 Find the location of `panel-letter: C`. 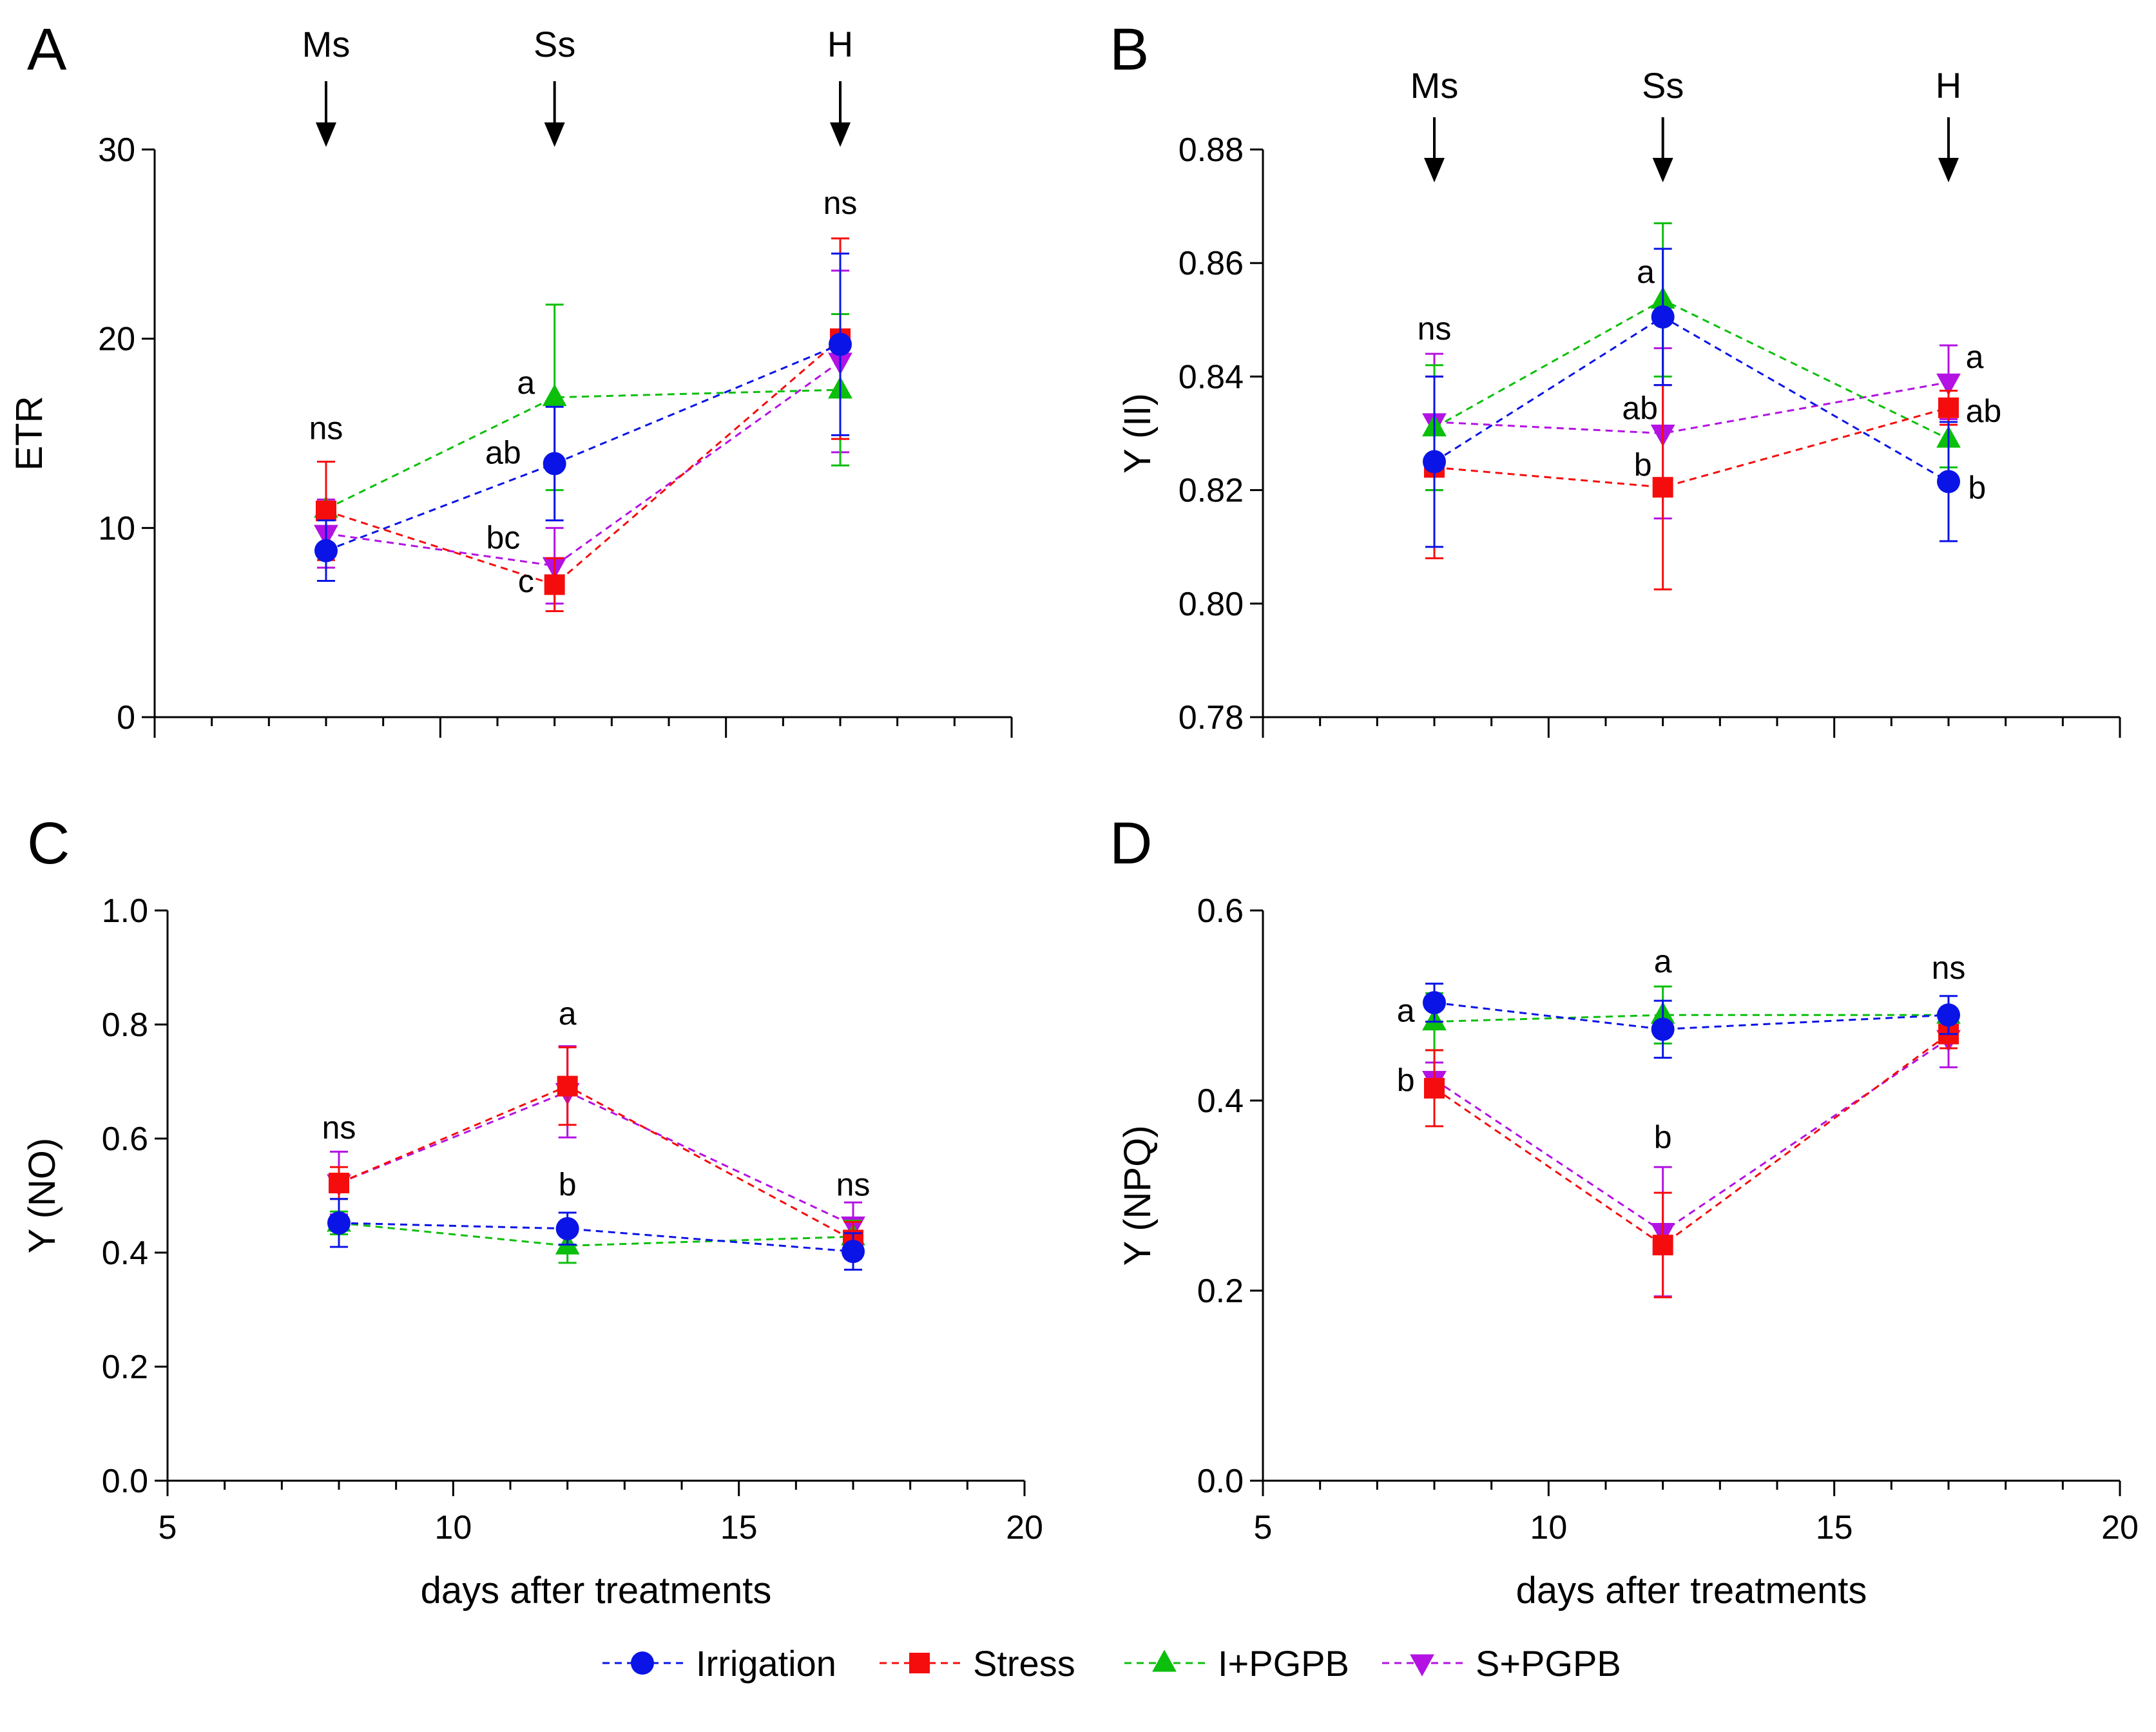

panel-letter: C is located at coordinates (49, 844).